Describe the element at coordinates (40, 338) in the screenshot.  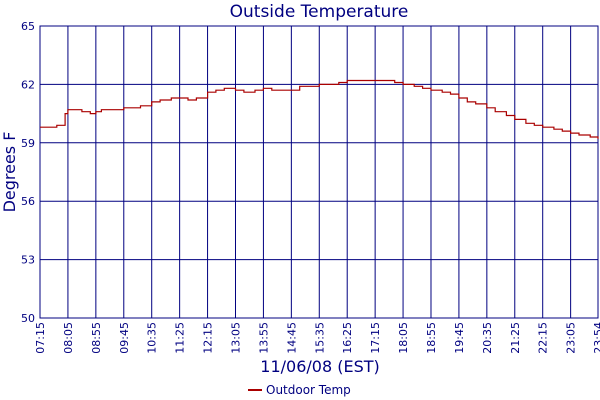
I see `x-tick-label: 07:15` at that location.